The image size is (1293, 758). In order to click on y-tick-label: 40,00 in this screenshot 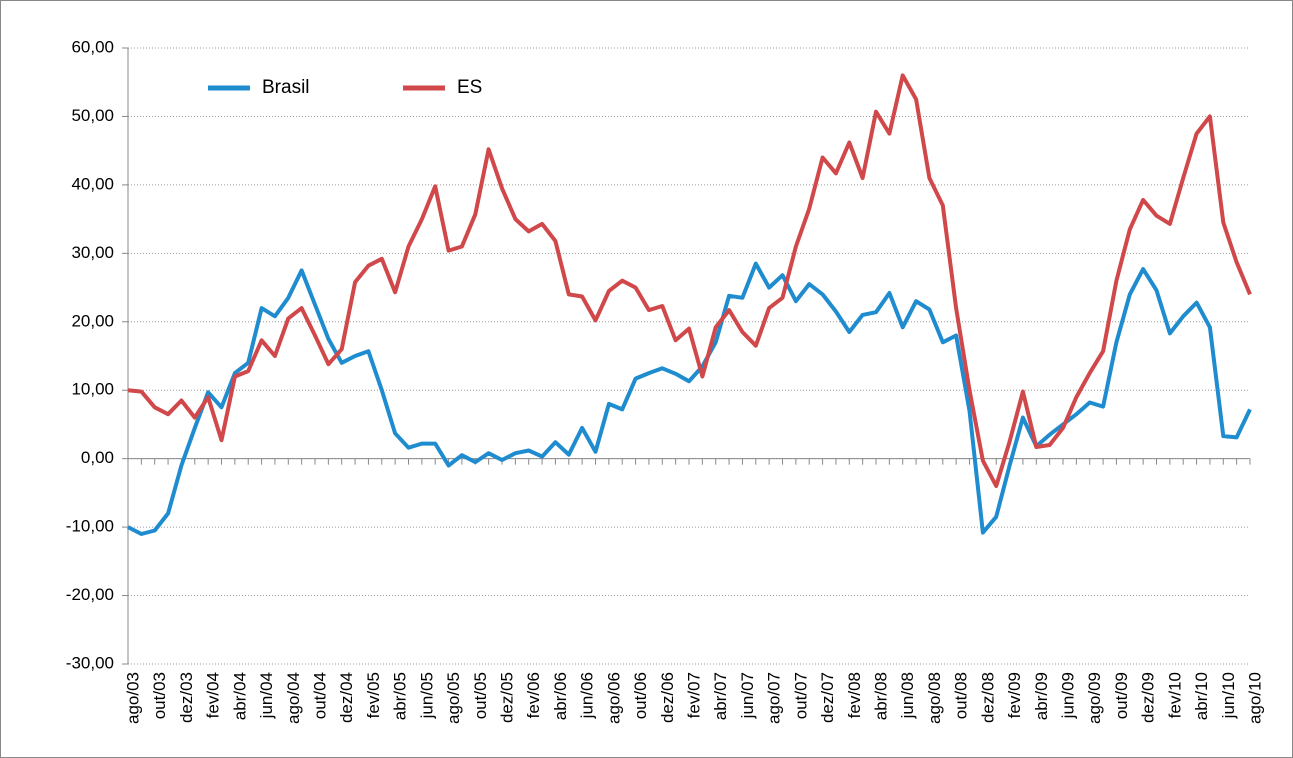, I will do `click(92, 183)`.